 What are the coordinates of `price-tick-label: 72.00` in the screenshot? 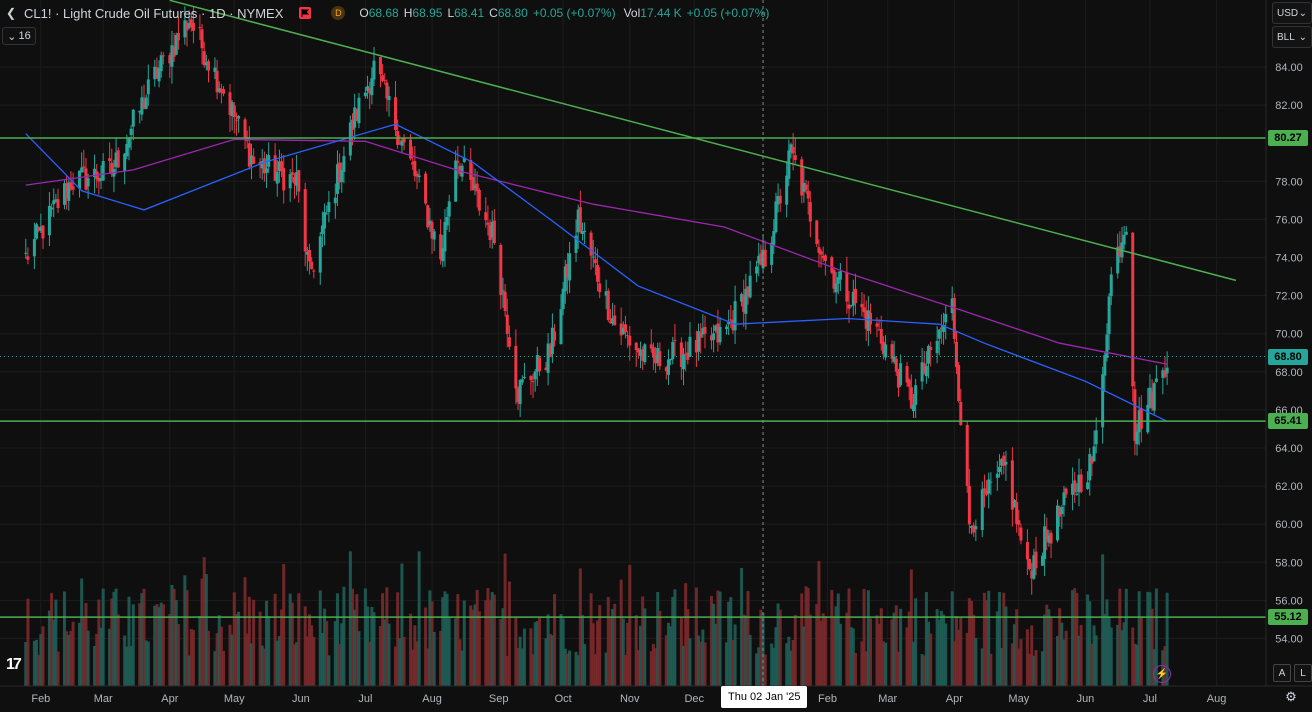 It's located at (1289, 297).